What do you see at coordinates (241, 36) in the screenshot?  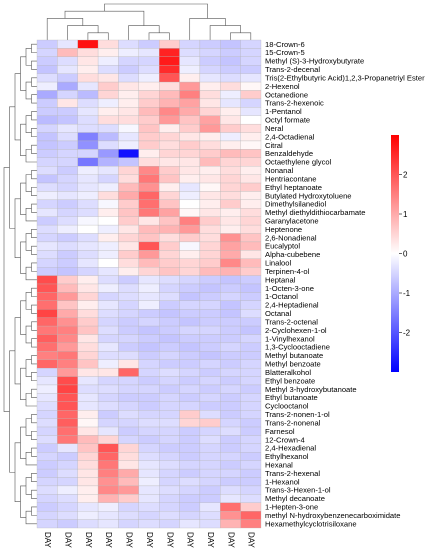 I see `column-dendrogram-branch` at bounding box center [241, 36].